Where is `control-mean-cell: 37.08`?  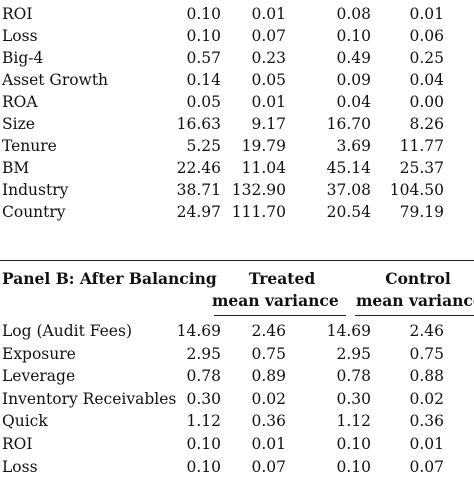
control-mean-cell: 37.08 is located at coordinates (348, 190).